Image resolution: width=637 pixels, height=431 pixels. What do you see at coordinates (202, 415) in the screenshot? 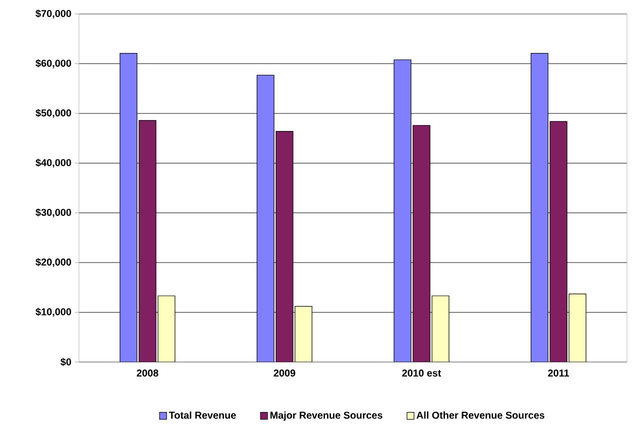
I see `legend-label: Total Revenue` at bounding box center [202, 415].